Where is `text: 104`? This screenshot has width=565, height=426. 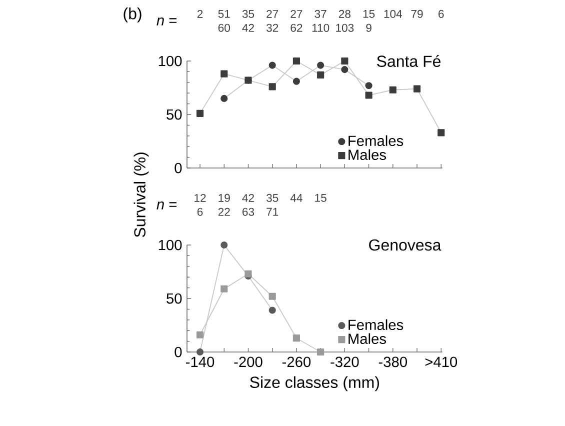
text: 104 is located at coordinates (393, 14).